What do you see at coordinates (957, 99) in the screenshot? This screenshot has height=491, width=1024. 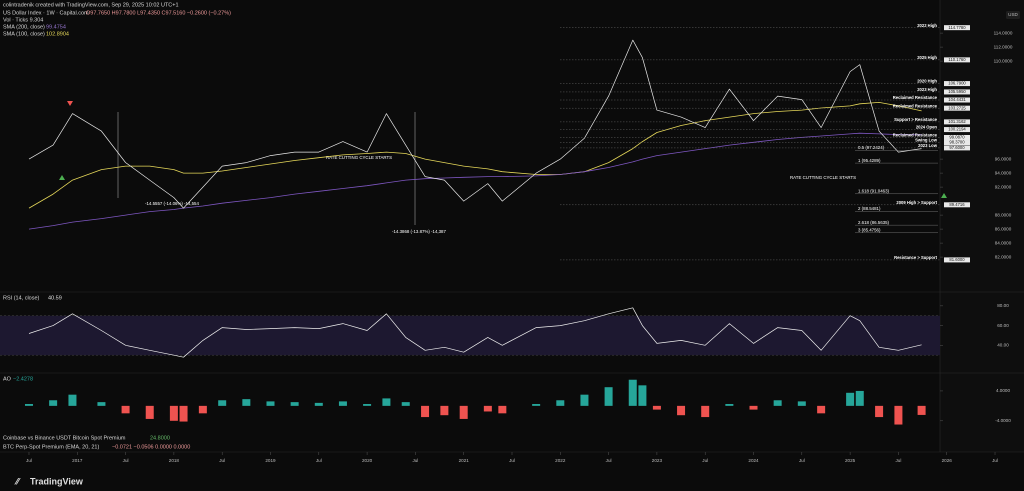 I see `price-box-label: 104.4431` at bounding box center [957, 99].